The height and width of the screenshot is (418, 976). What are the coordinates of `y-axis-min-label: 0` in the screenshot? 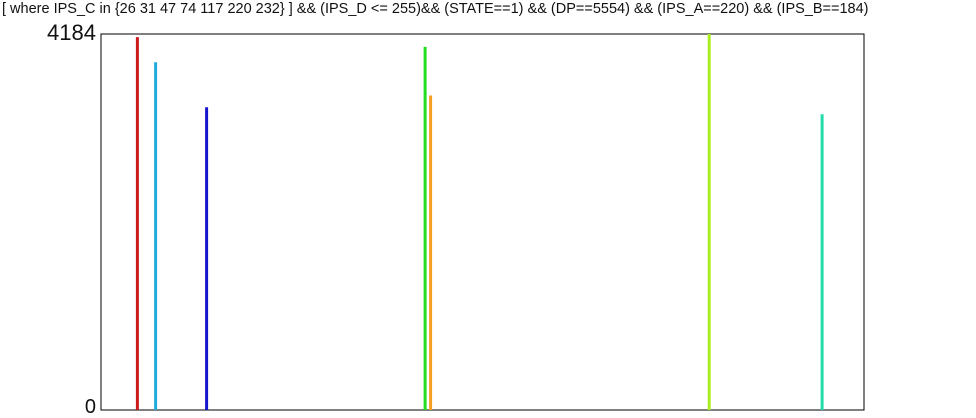 It's located at (90, 407).